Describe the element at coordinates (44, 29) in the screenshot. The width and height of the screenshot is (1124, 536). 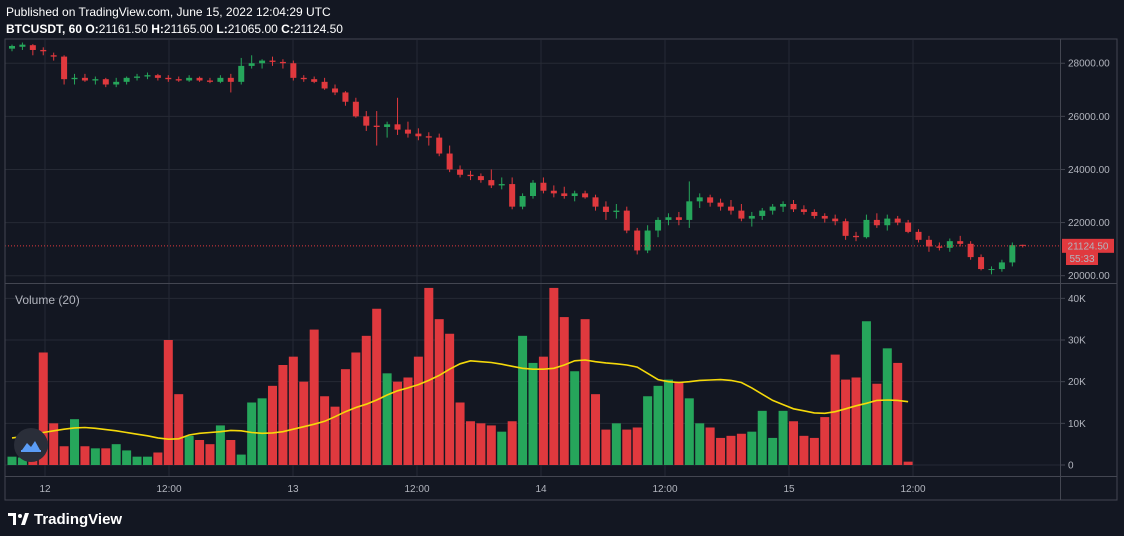
I see `symbol-label: BTCUSDT, 60` at that location.